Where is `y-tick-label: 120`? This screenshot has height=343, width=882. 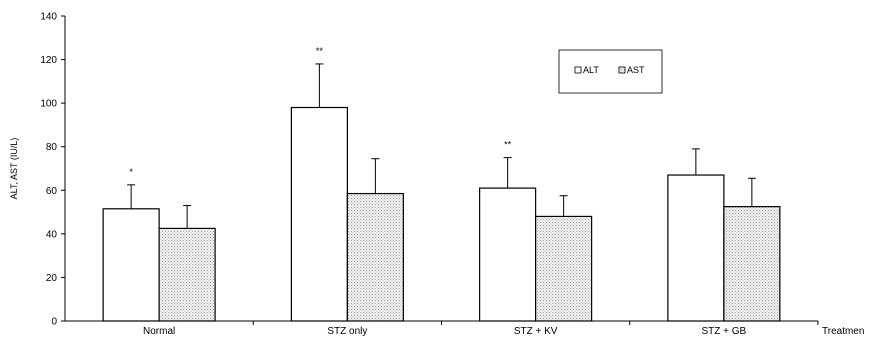
y-tick-label: 120 is located at coordinates (48, 60).